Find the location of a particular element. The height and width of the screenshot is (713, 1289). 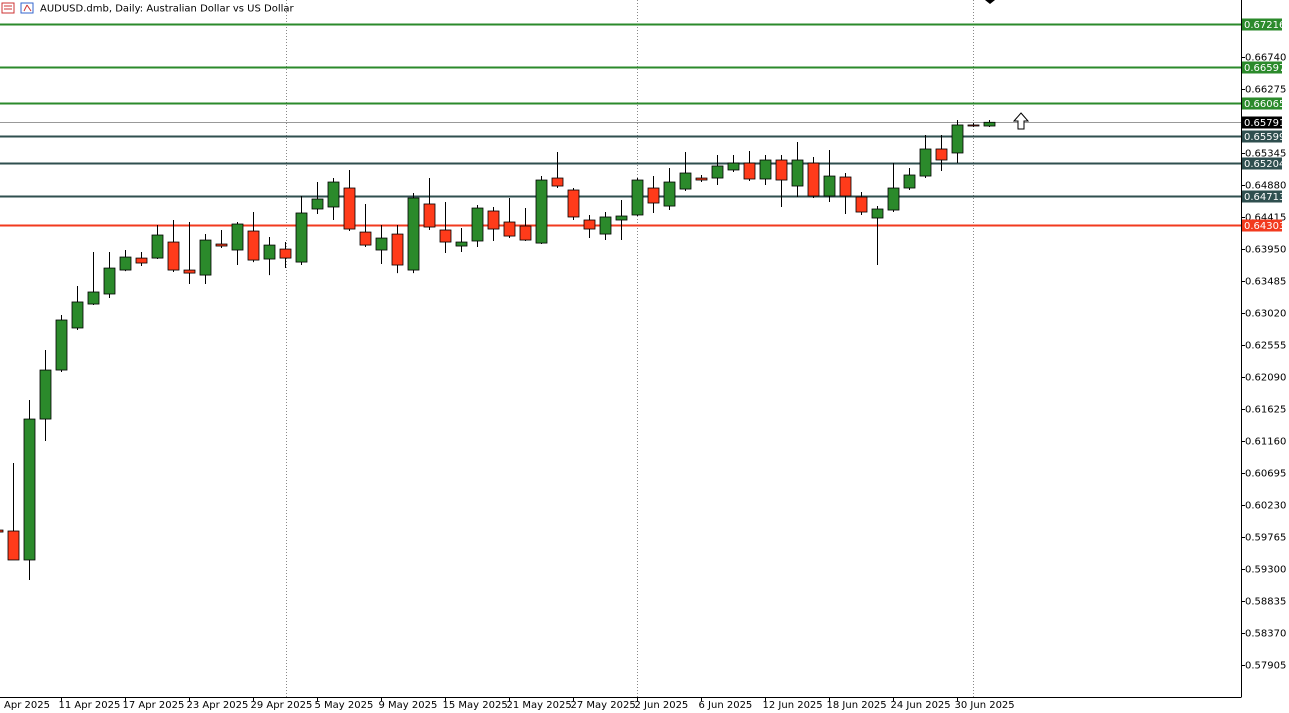

y-tick-label: 0.60695 is located at coordinates (1265, 474).